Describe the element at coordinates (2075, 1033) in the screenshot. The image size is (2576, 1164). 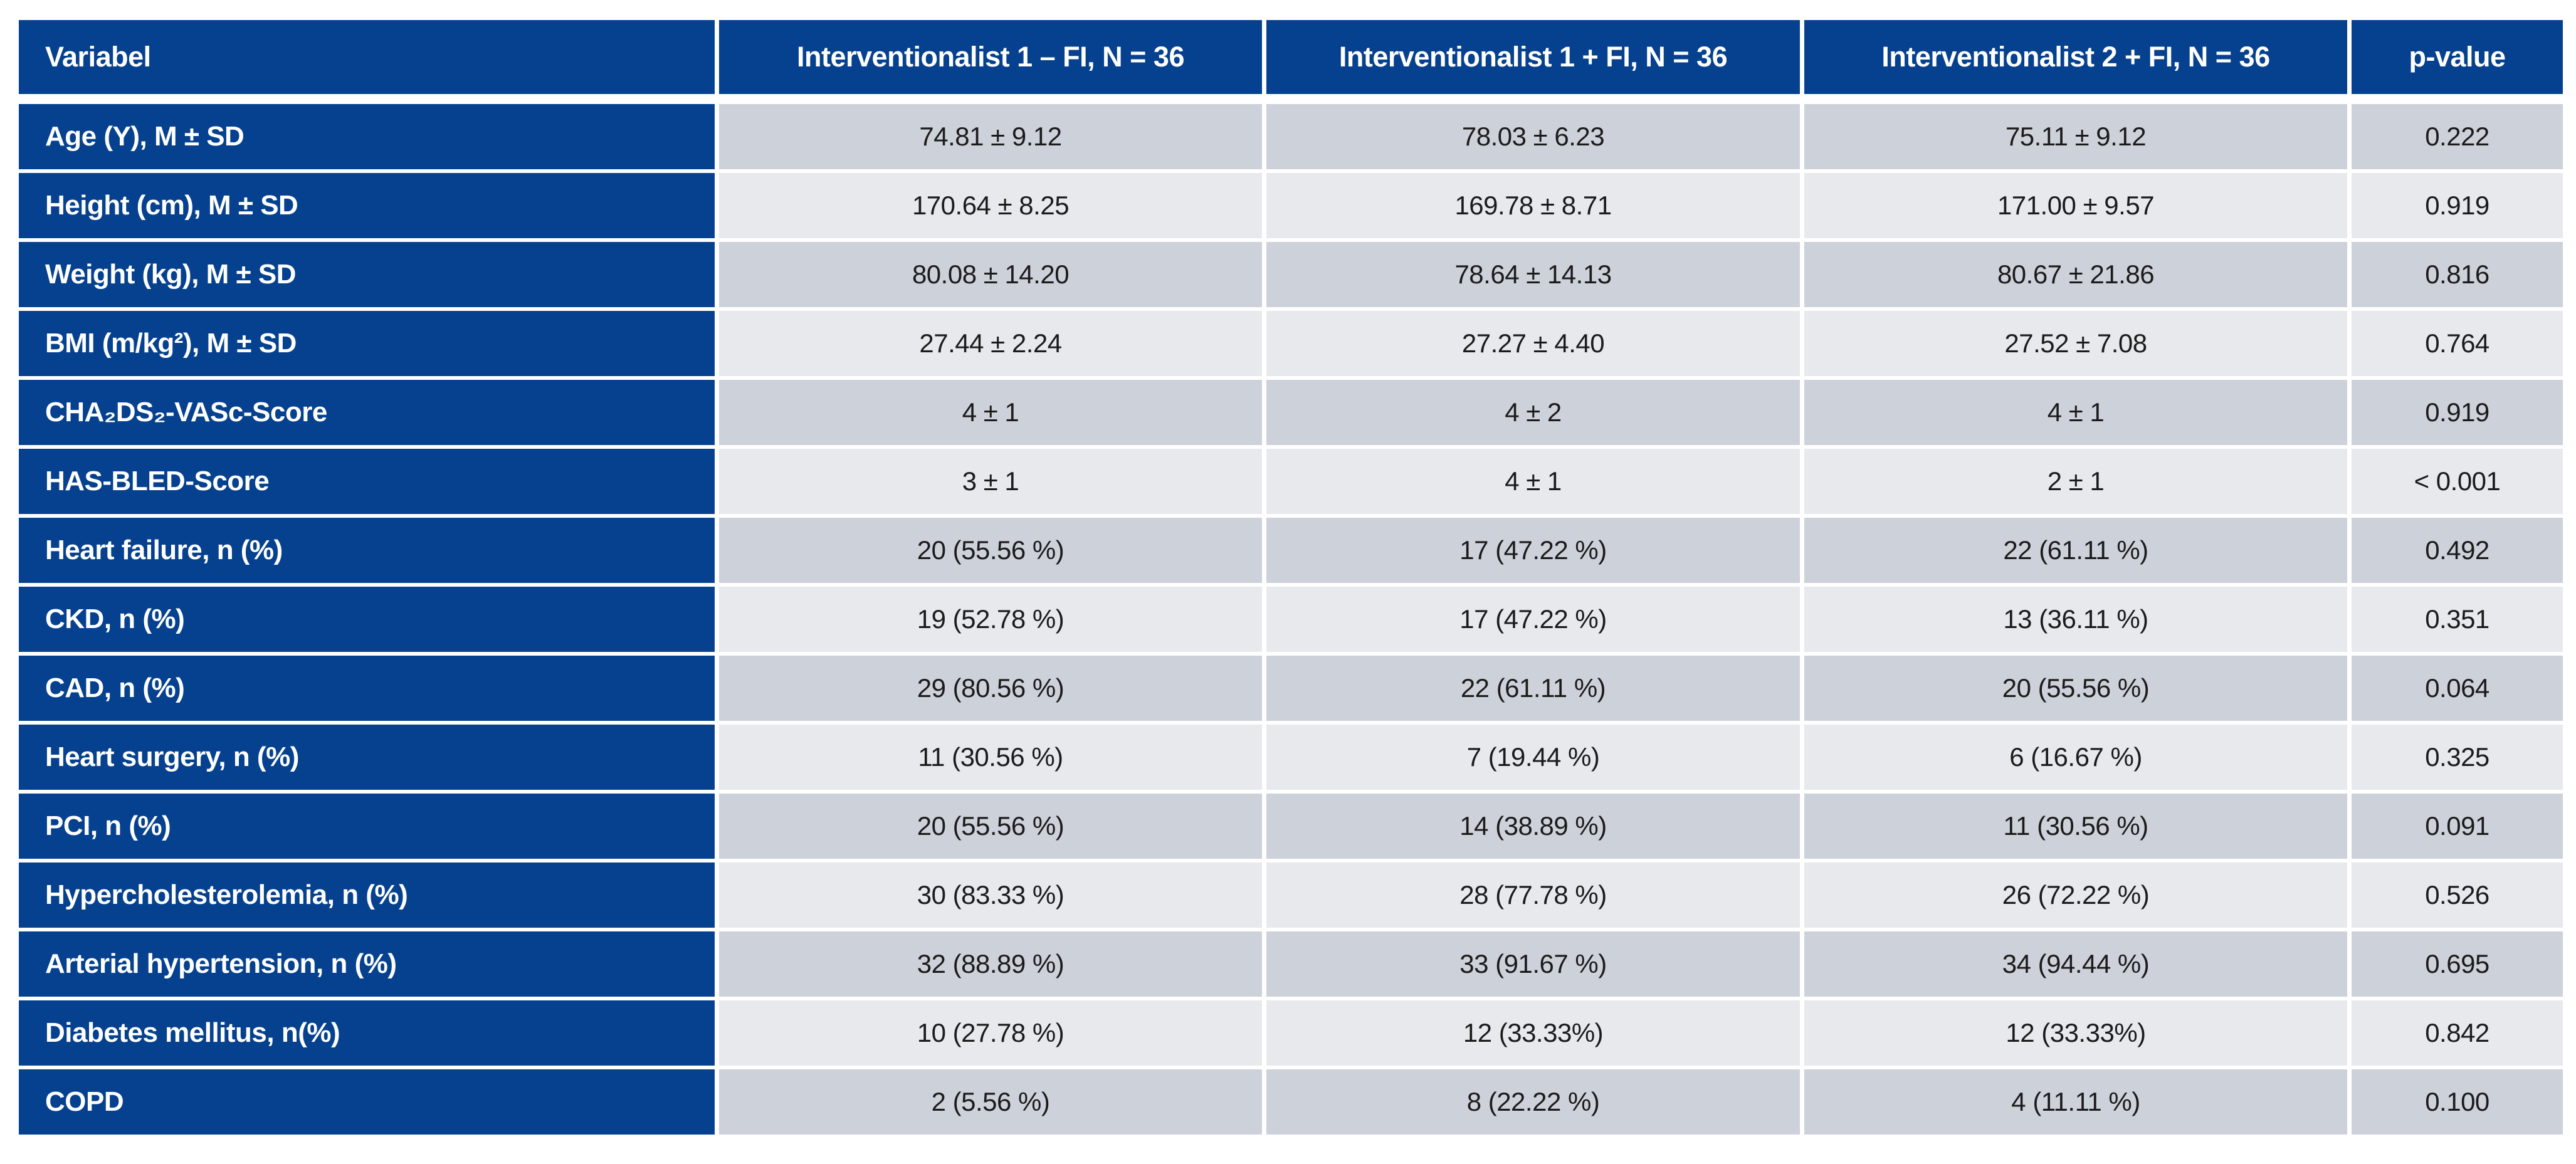
I see `cell-int2-plus-fi: 12 (33.33%)` at that location.